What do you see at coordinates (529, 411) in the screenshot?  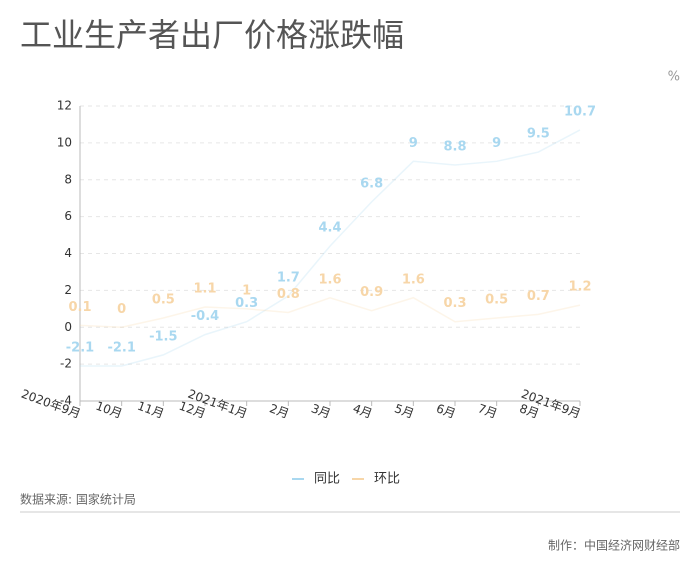 I see `x-tick-label: 8月` at bounding box center [529, 411].